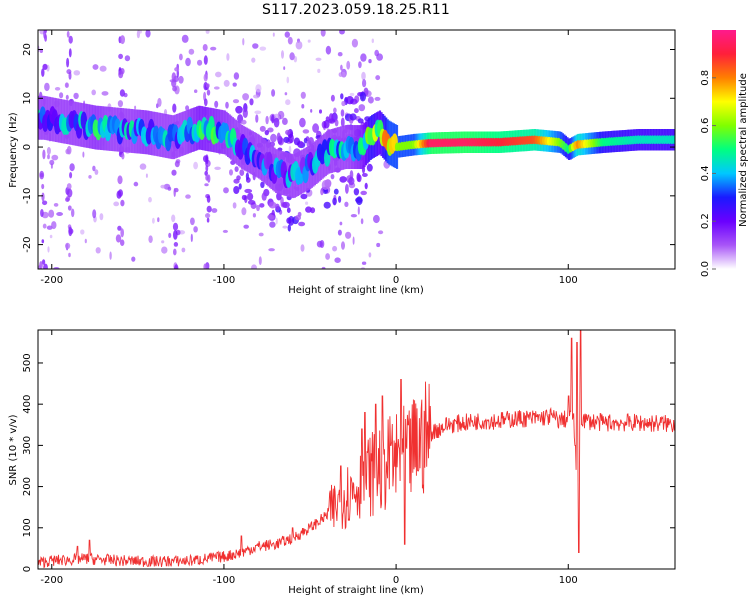 The image size is (750, 600). I want to click on spectrogram-y-tick-label: 10, so click(27, 98).